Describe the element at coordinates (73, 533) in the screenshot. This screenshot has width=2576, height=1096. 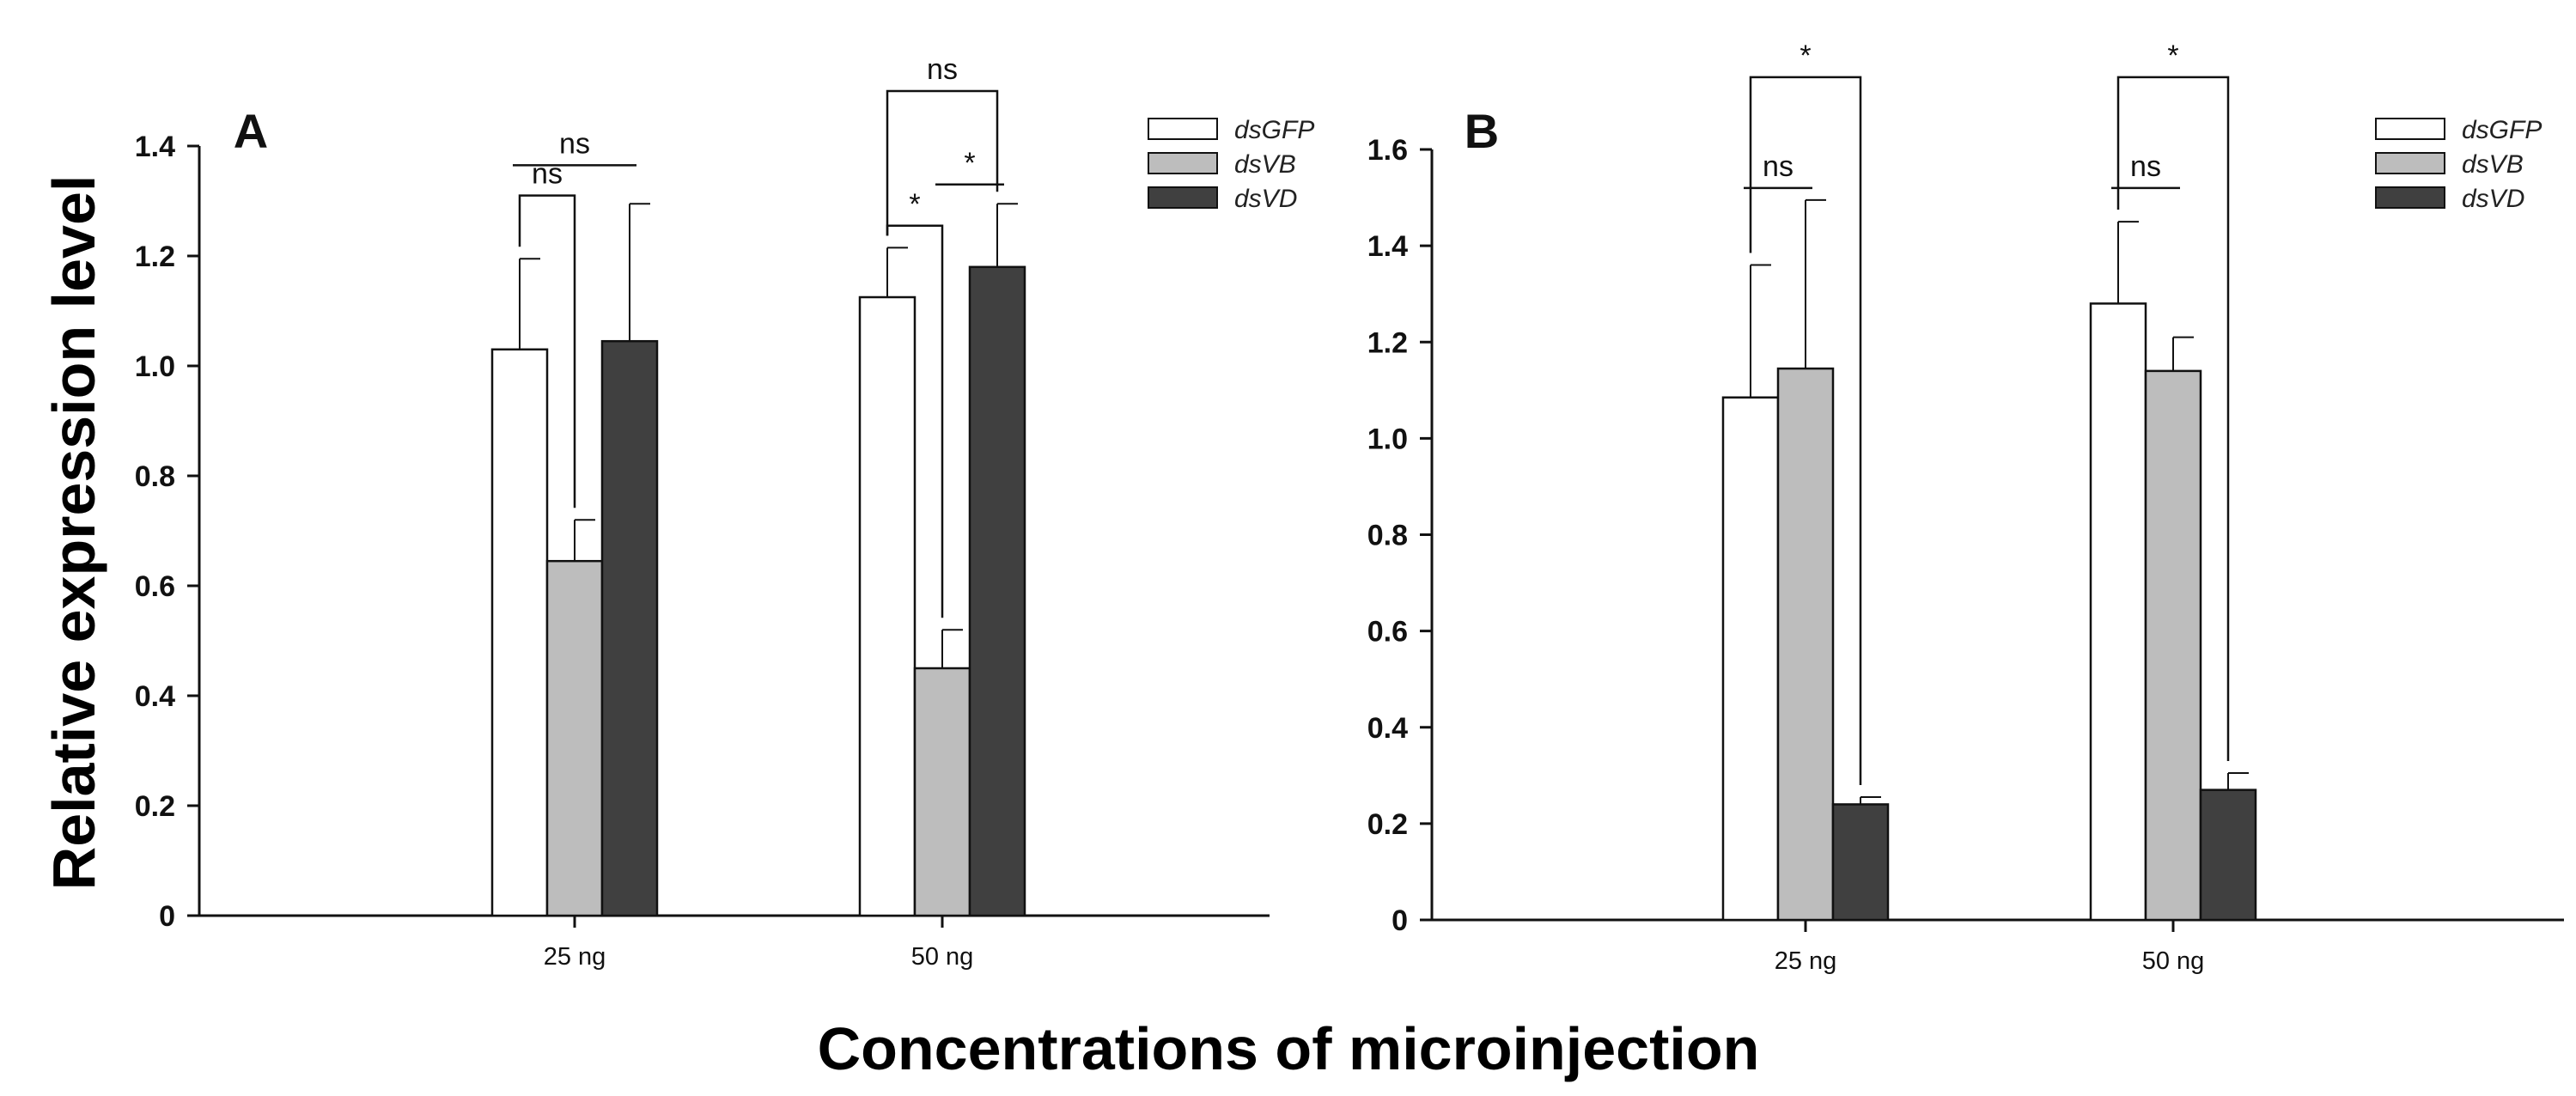
I see `y-axis-title: Relative expression level` at that location.